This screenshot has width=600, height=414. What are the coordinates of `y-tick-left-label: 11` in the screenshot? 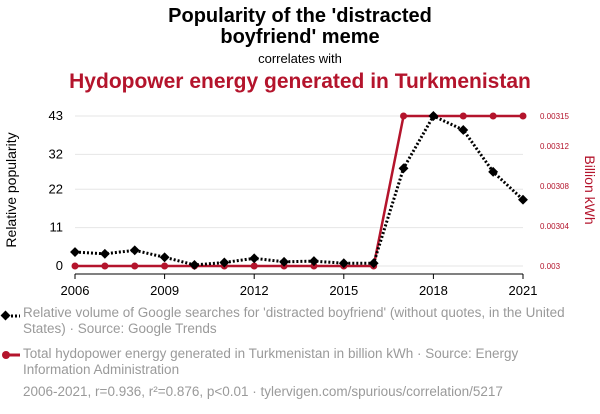 It's located at (57, 227).